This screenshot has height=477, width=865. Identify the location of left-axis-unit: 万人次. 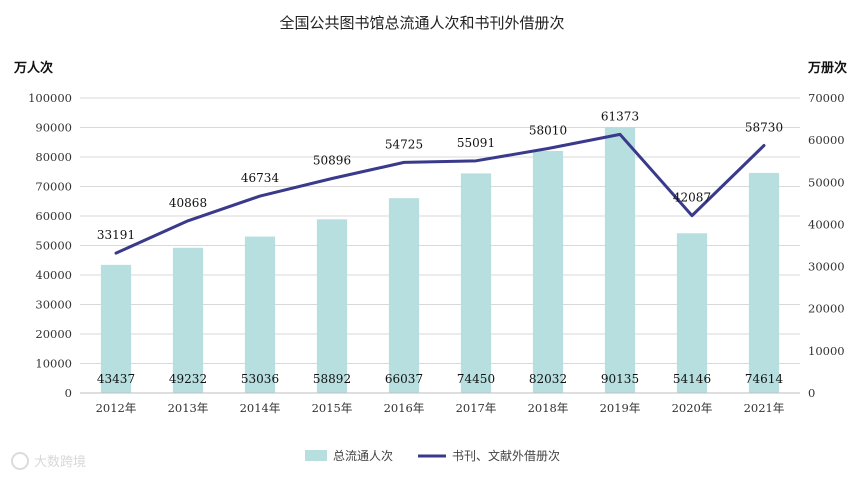
(33, 68).